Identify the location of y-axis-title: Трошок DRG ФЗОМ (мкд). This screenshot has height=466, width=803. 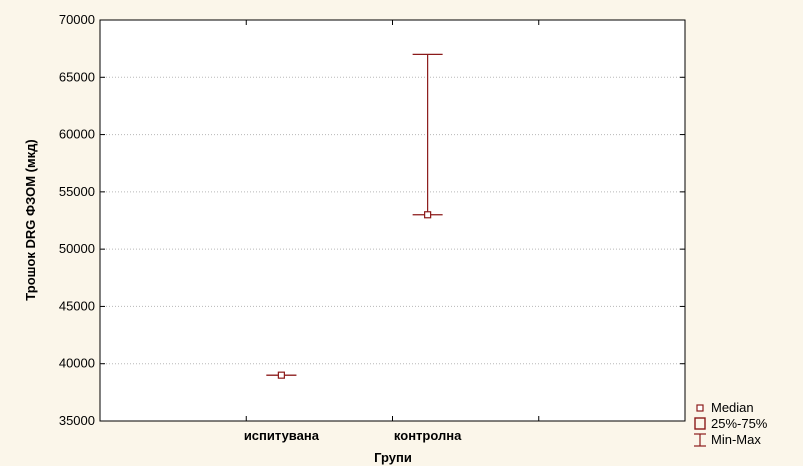
(30, 219).